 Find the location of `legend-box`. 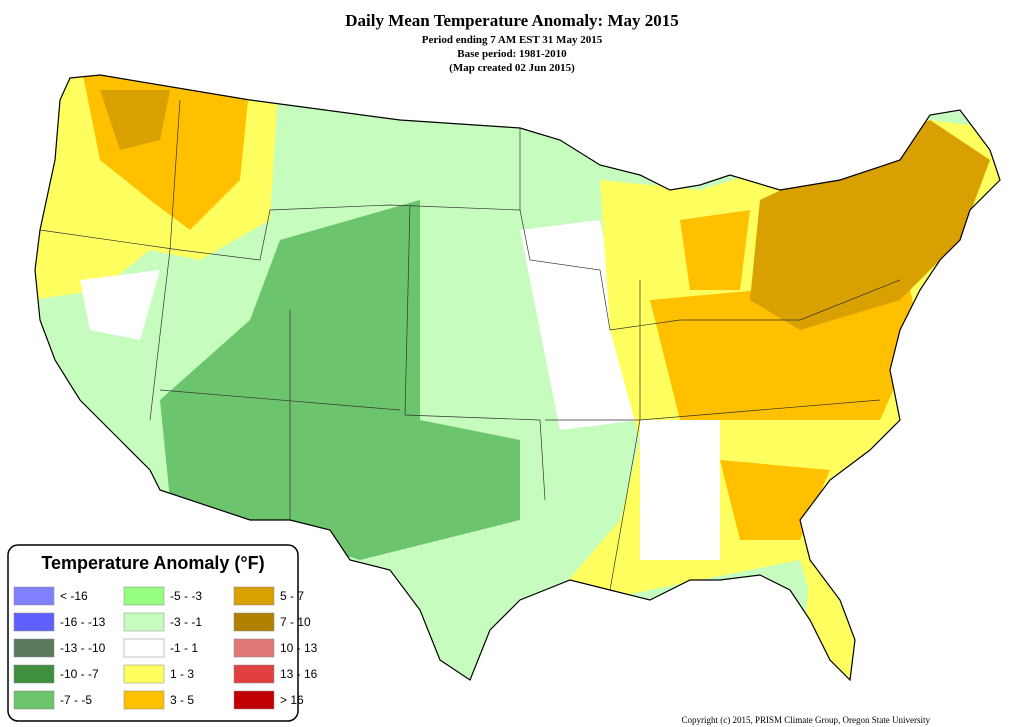

legend-box is located at coordinates (153, 633).